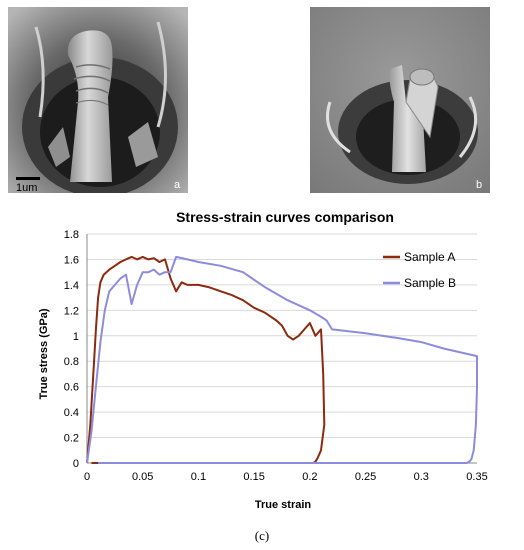 The width and height of the screenshot is (524, 550). What do you see at coordinates (365, 477) in the screenshot?
I see `x-tick-label: 0.25` at bounding box center [365, 477].